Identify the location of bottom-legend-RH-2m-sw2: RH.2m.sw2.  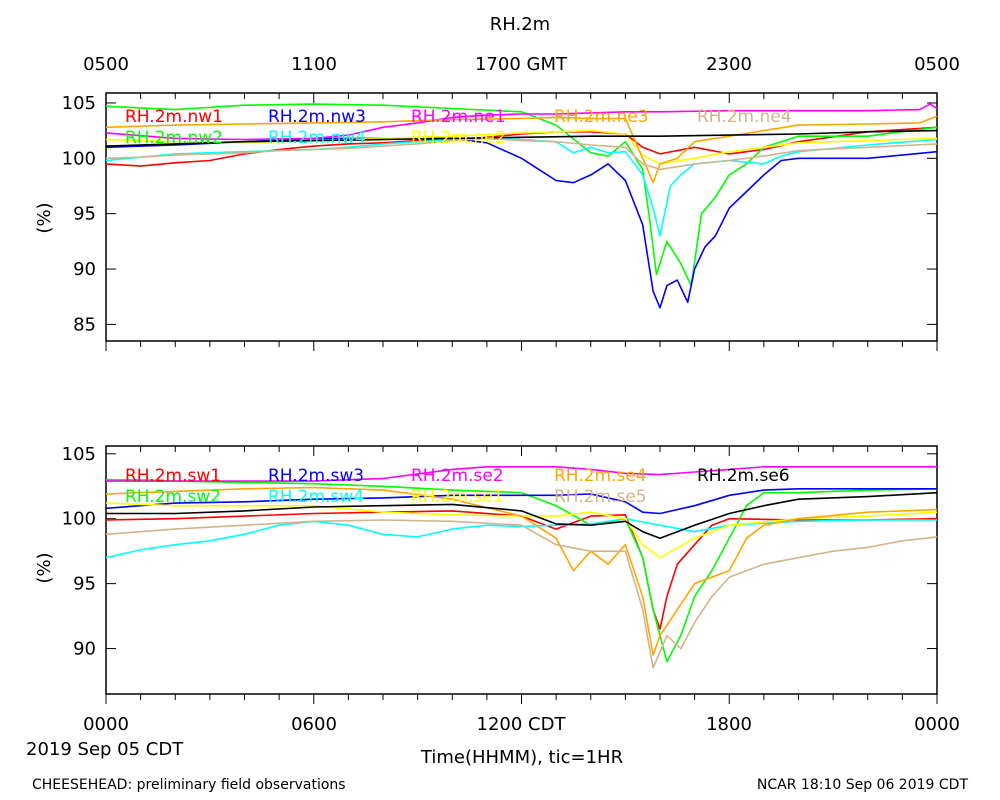
(173, 497).